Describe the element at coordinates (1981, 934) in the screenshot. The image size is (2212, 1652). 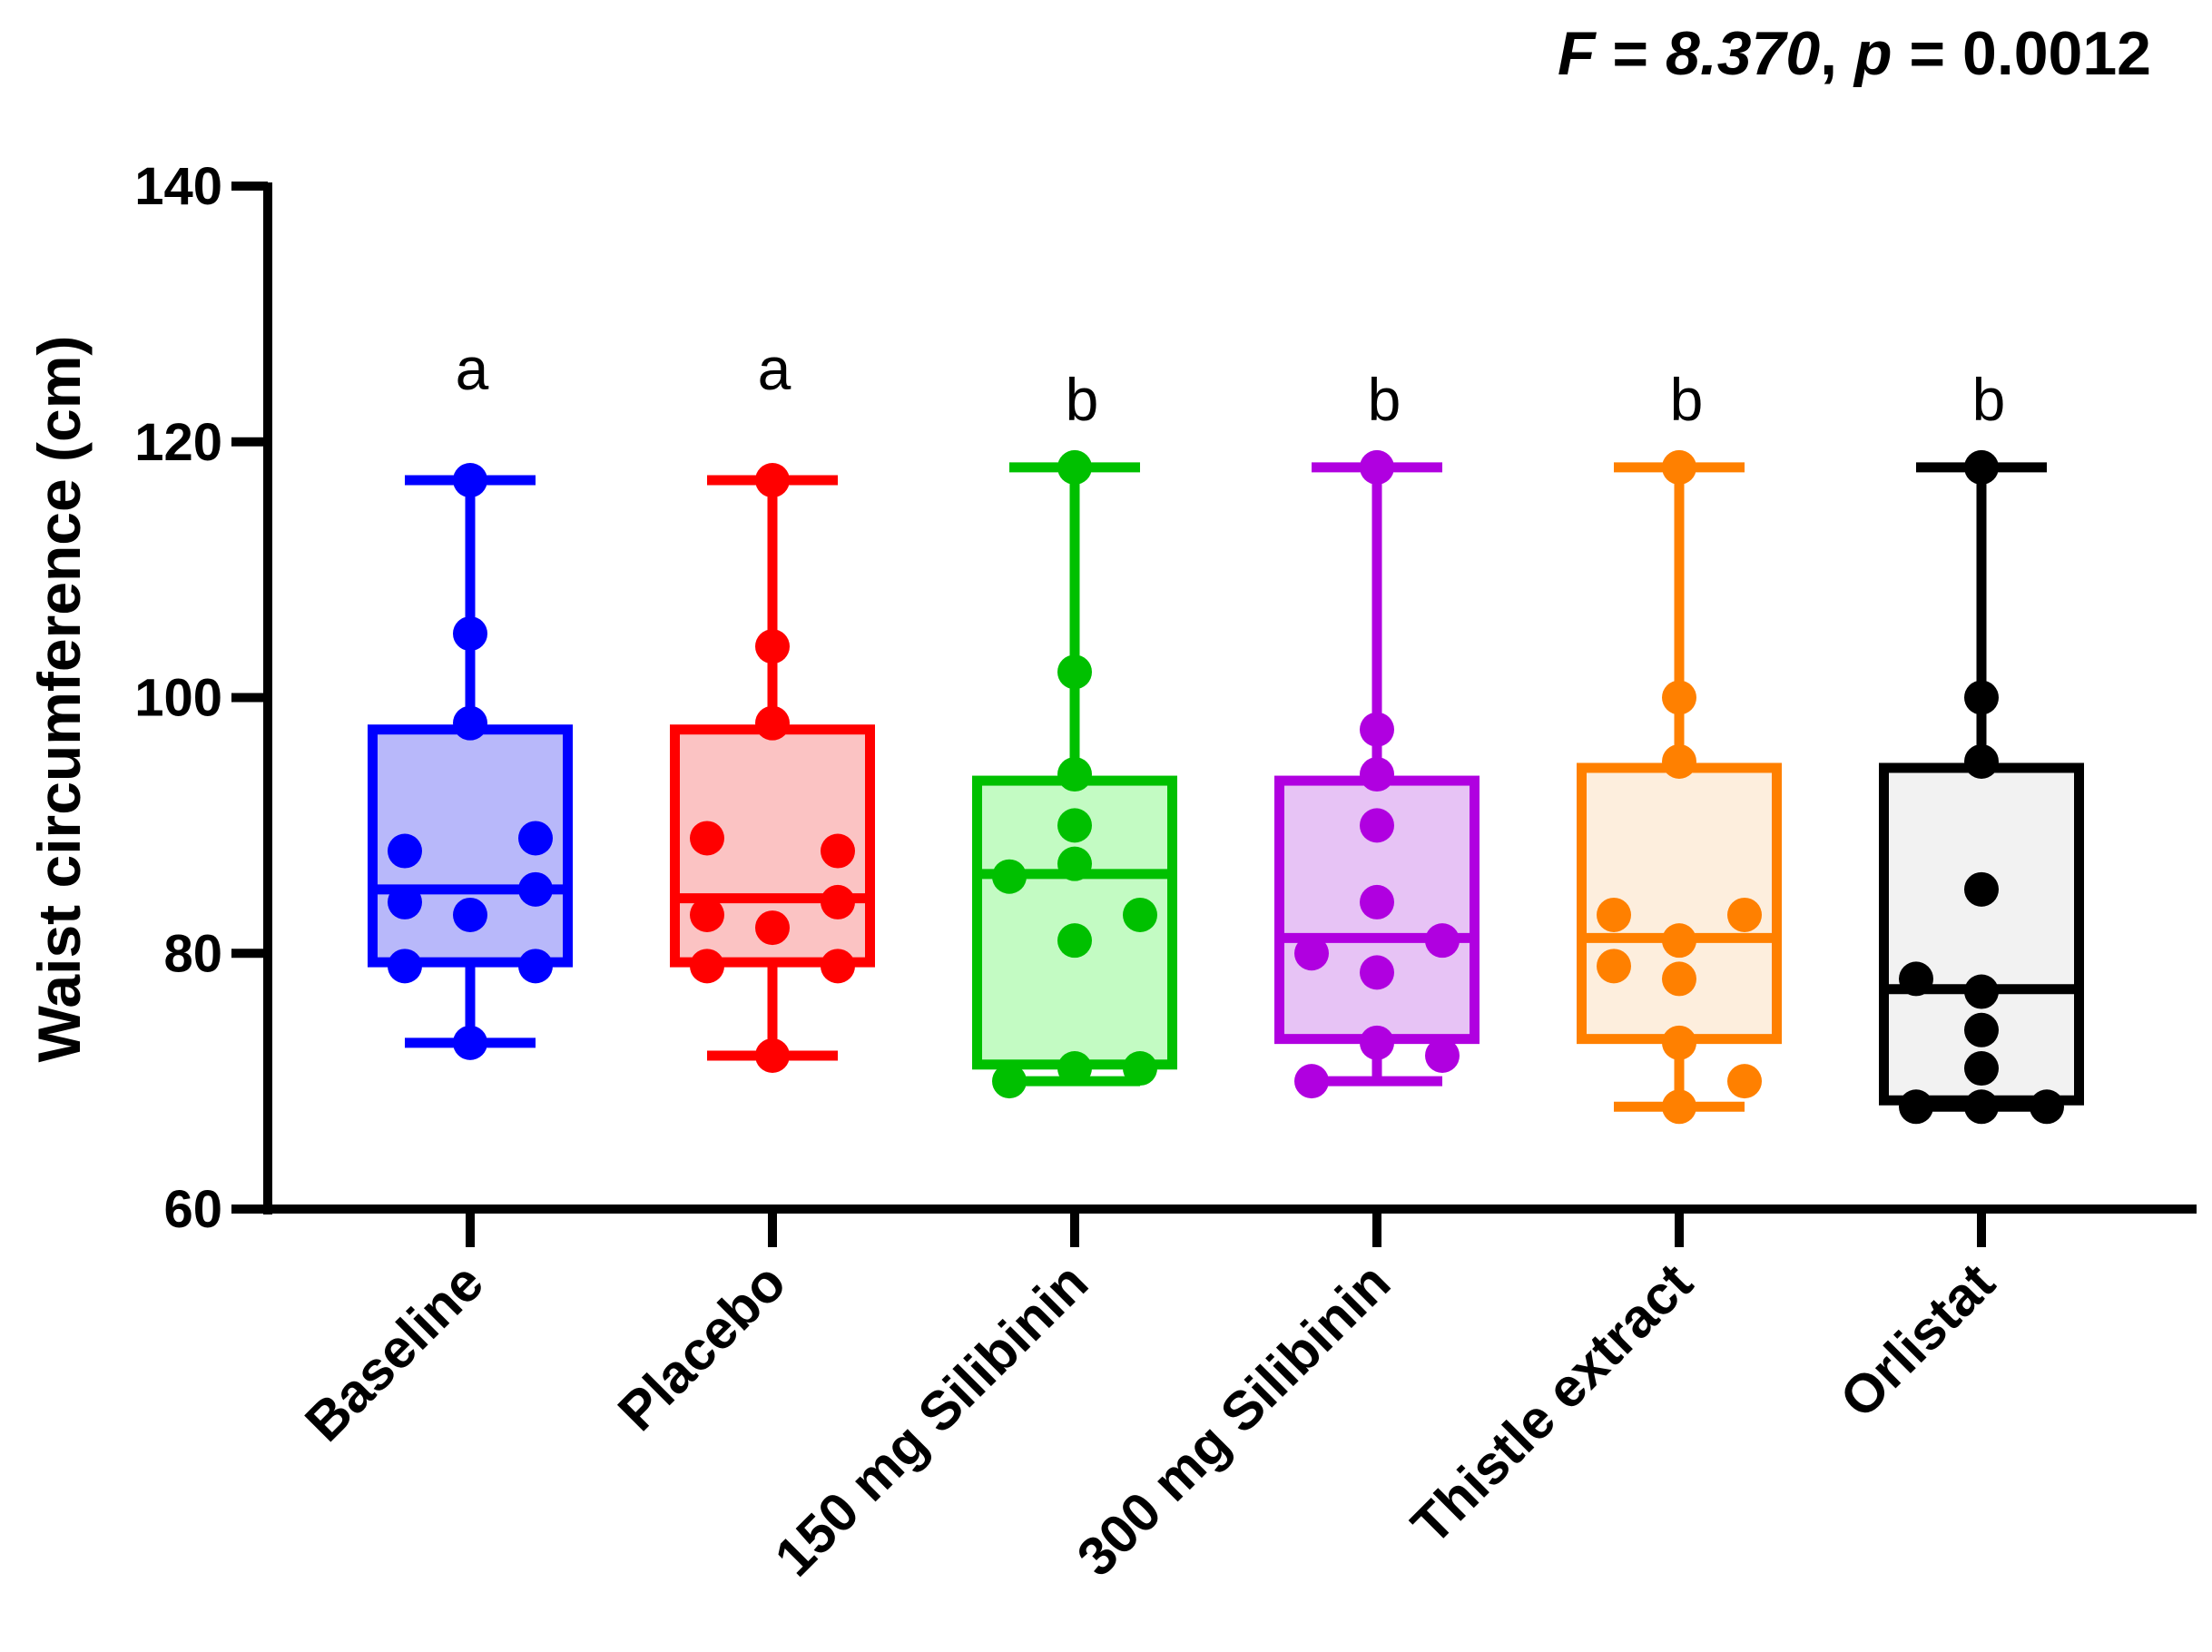
I see `box-iqr` at that location.